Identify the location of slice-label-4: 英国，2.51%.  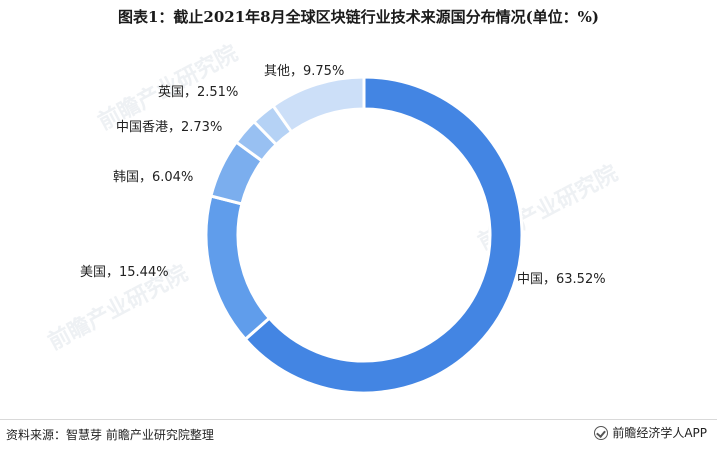
(198, 92).